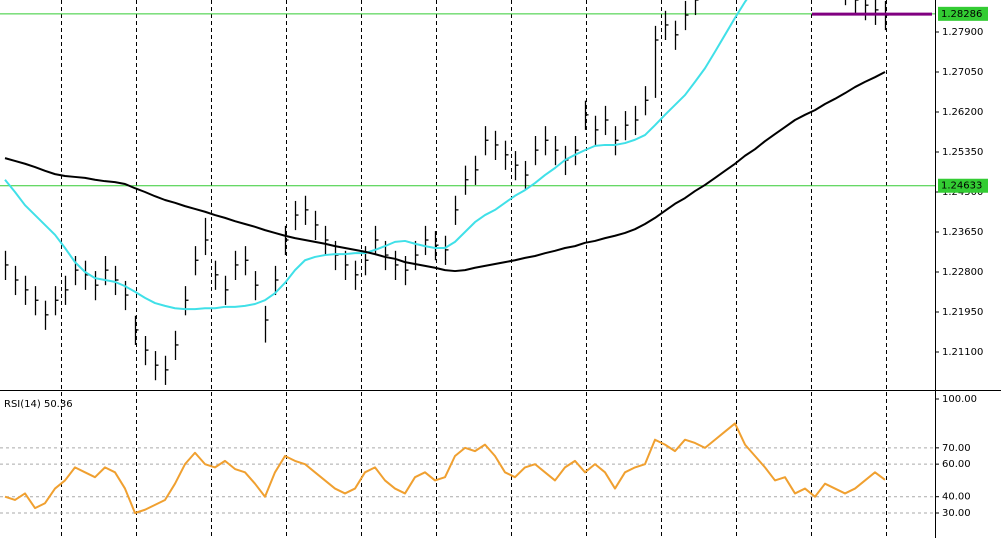 The image size is (1001, 538). I want to click on y-tick-label: 100.00, so click(959, 399).